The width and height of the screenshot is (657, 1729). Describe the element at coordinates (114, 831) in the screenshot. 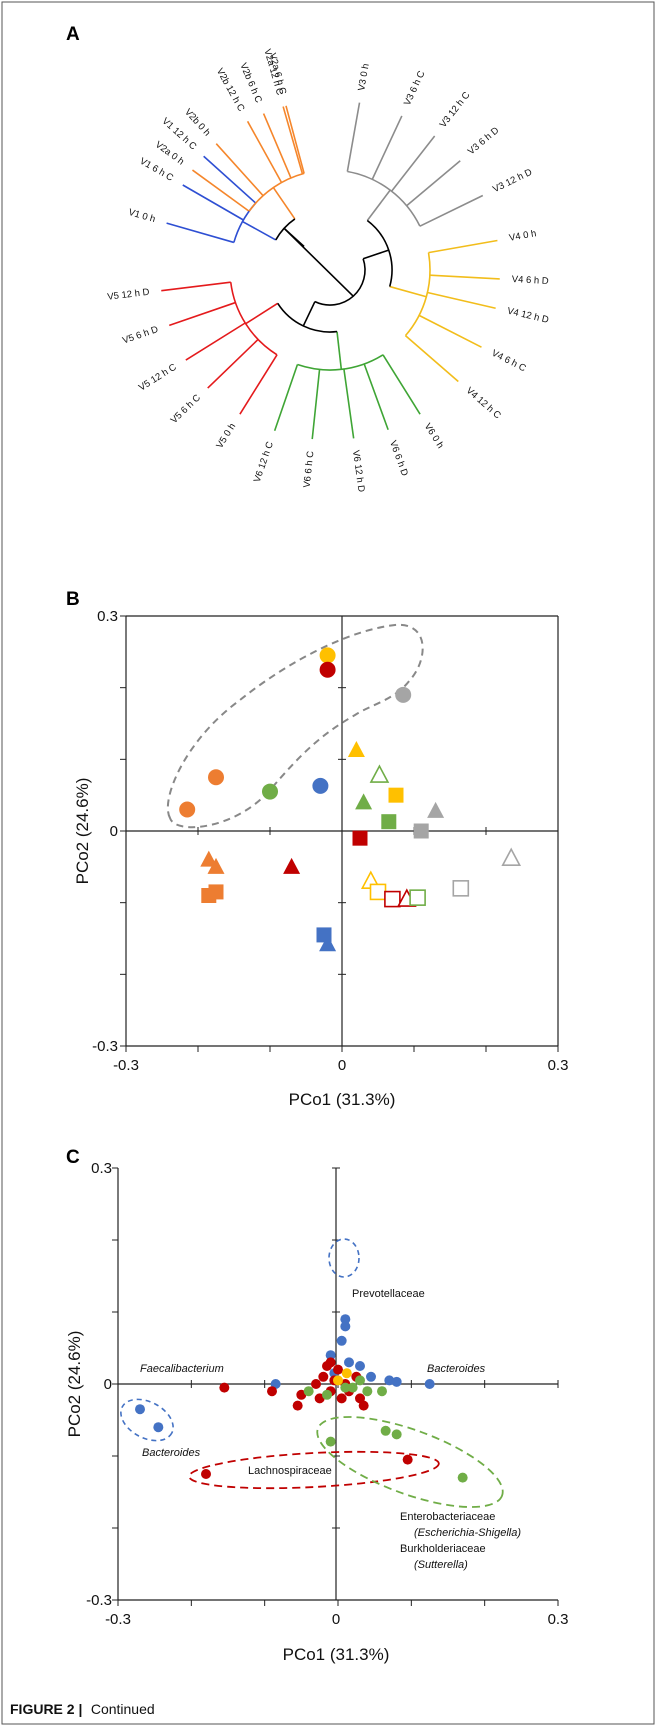

I see `plot-b-ytick-zero: 0` at that location.